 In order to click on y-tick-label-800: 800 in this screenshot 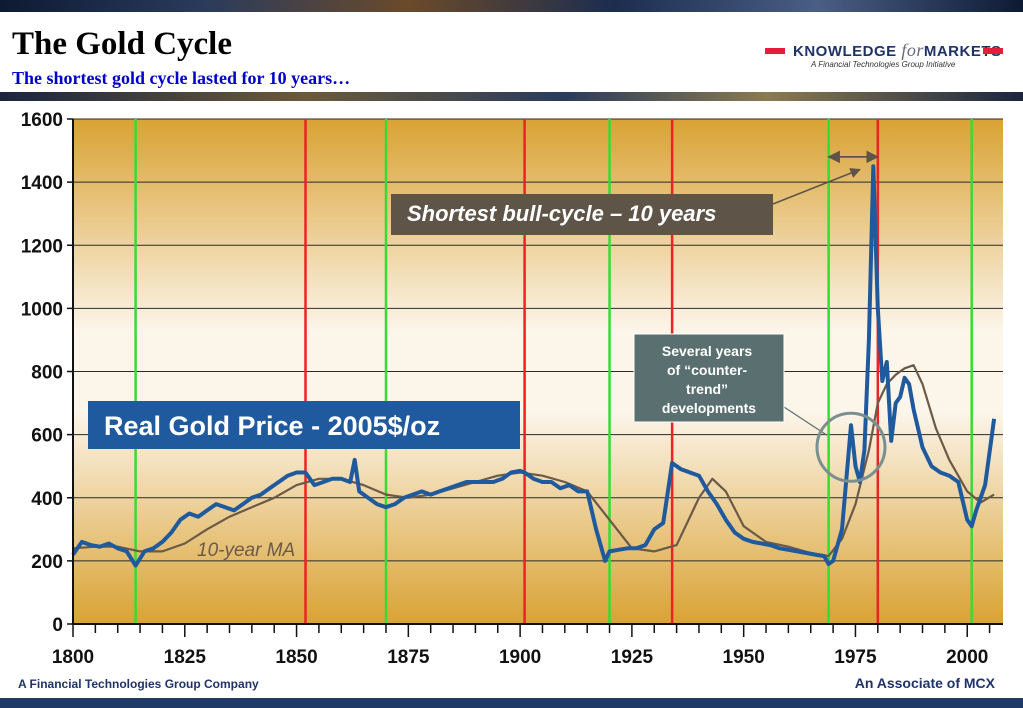, I will do `click(47, 373)`.